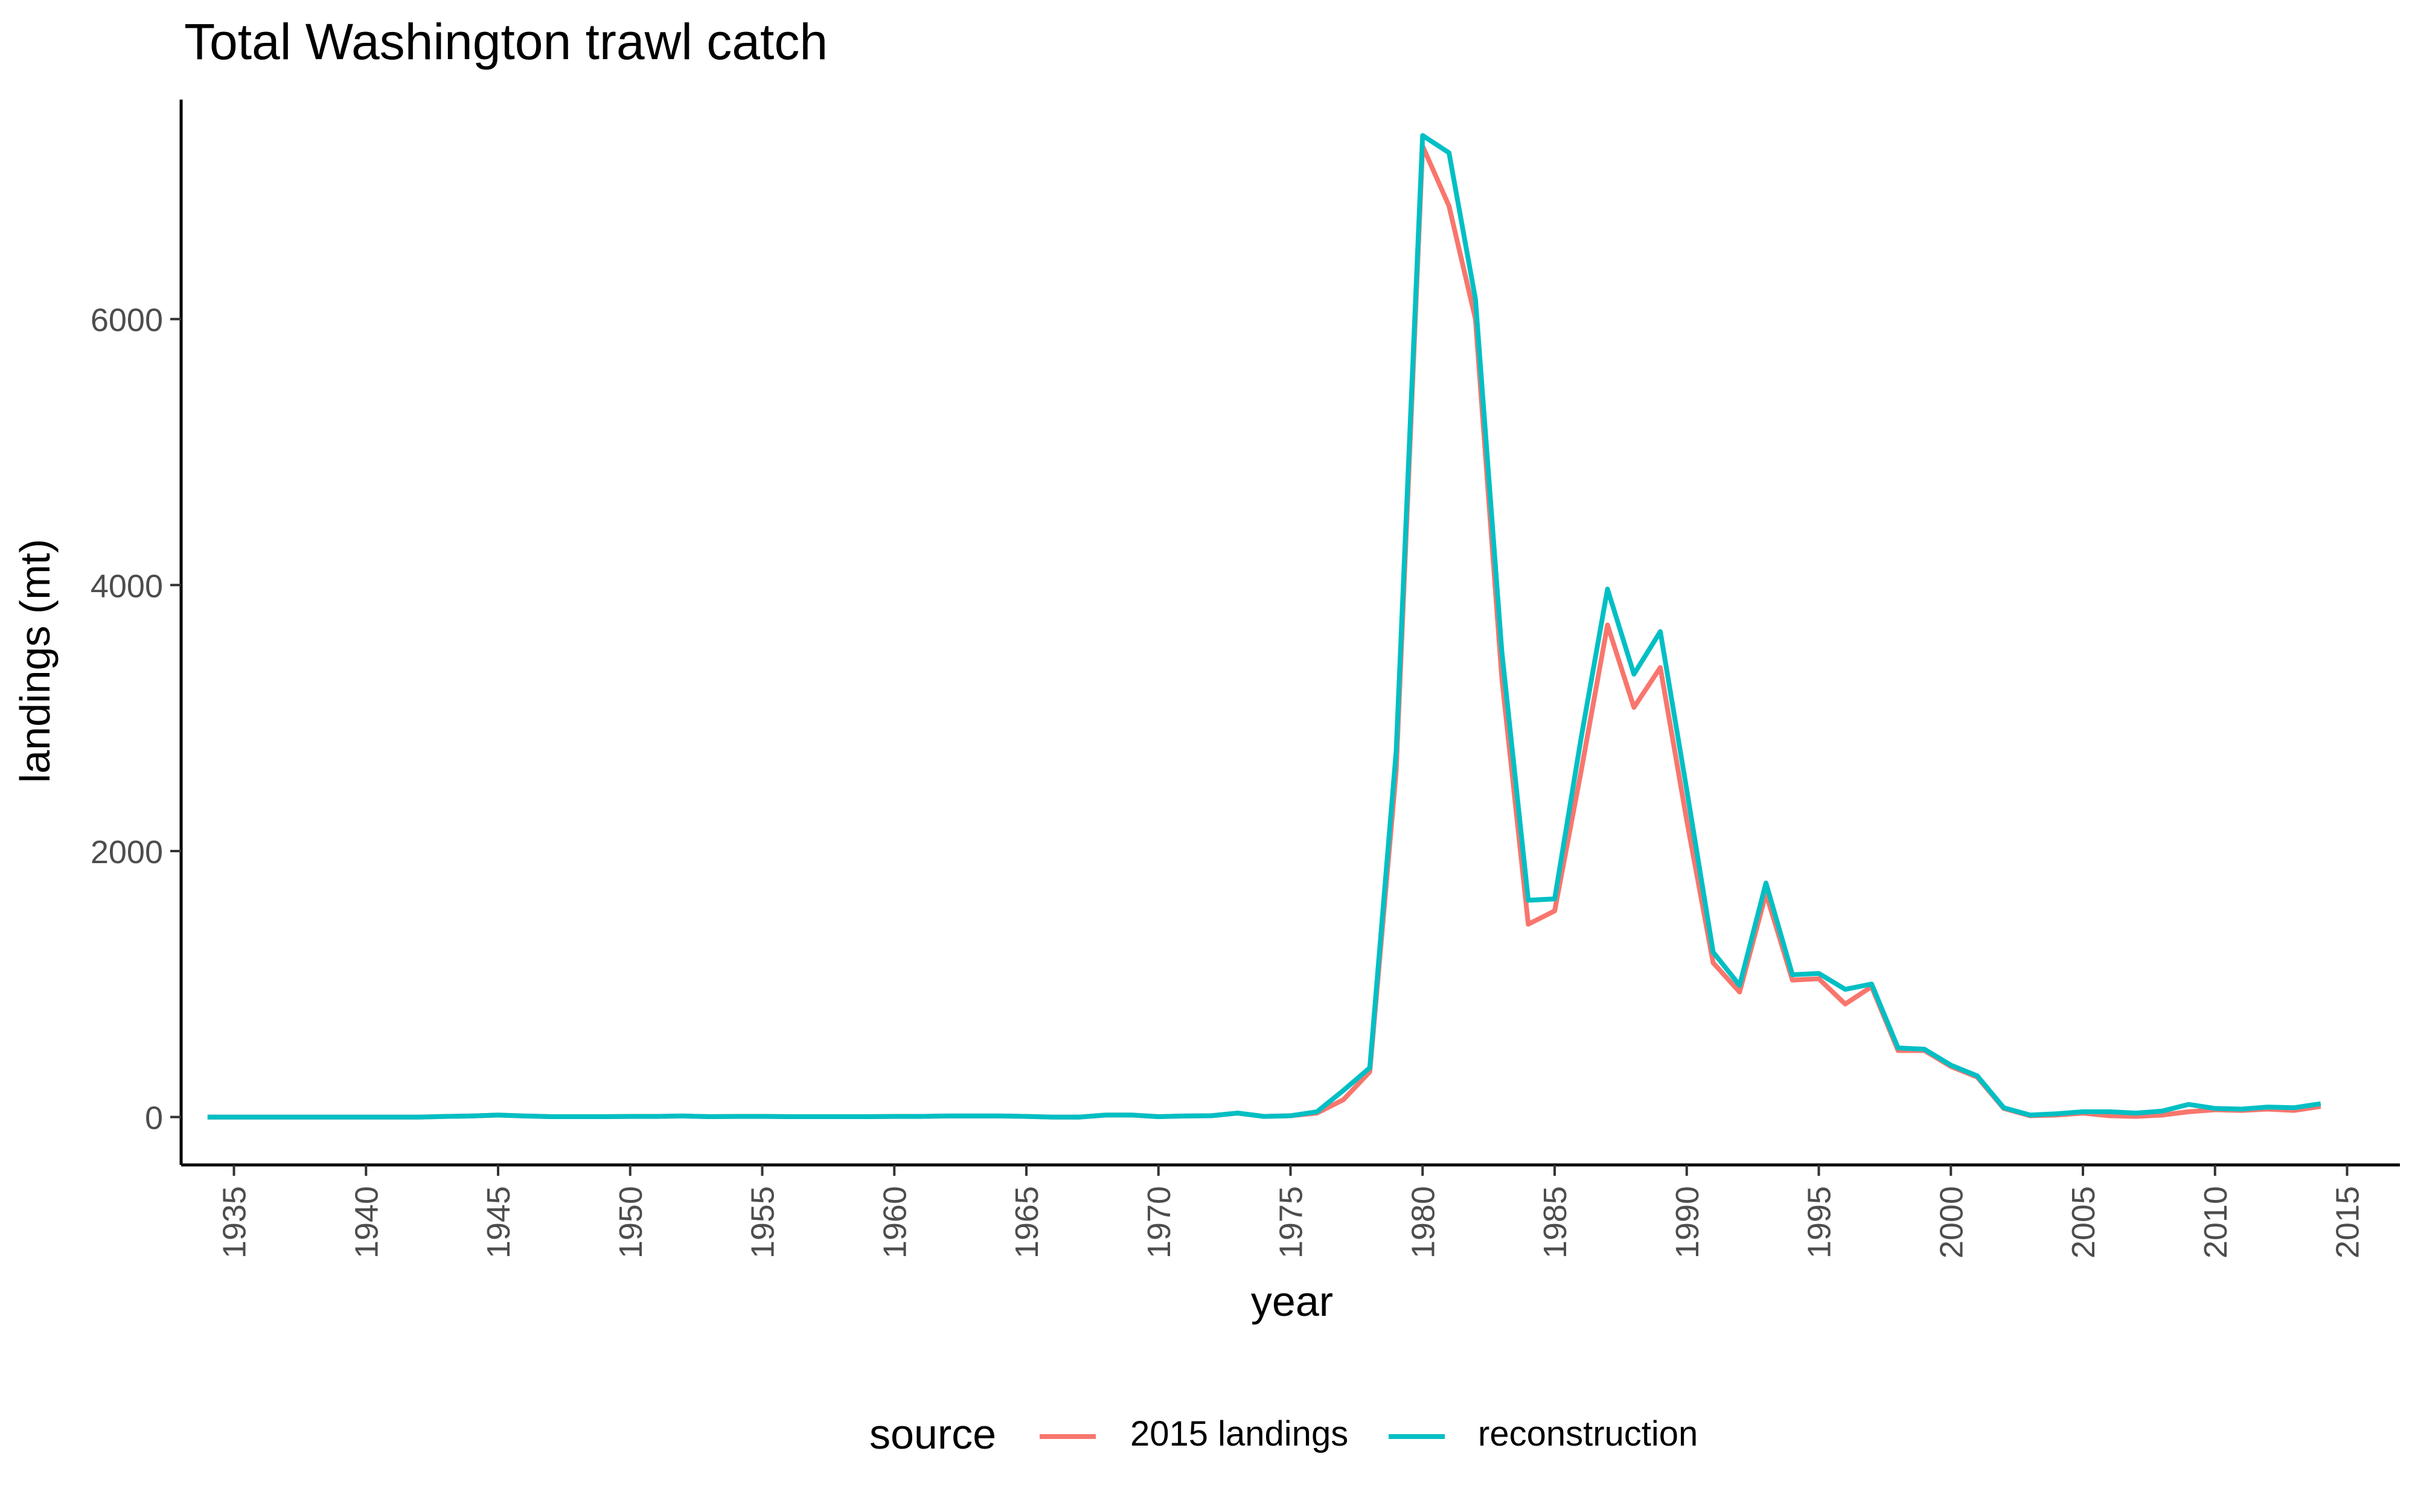 The image size is (2415, 1512). What do you see at coordinates (1292, 1222) in the screenshot?
I see `x-tick-label: 1975` at bounding box center [1292, 1222].